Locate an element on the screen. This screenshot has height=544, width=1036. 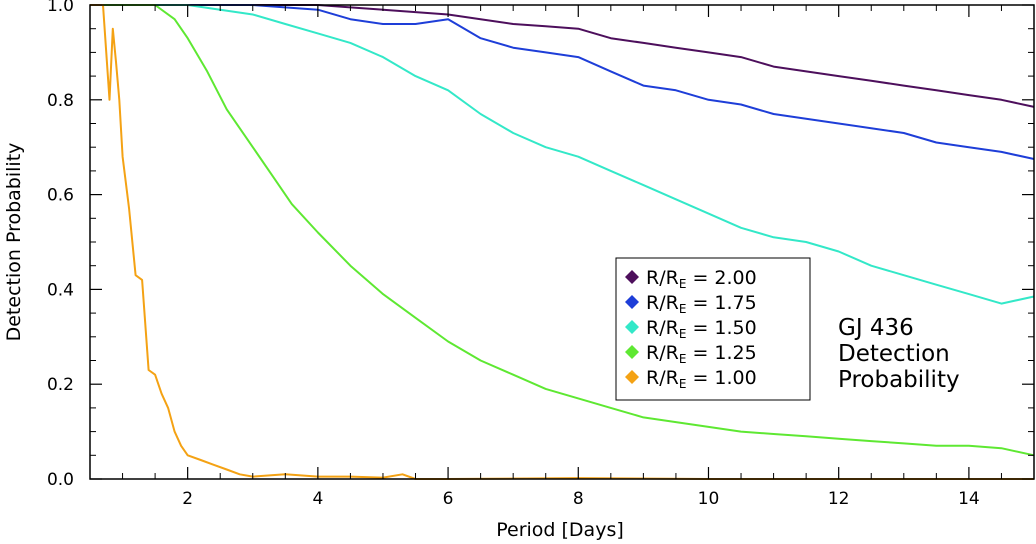
x-axis-title: Period [Days] is located at coordinates (560, 530).